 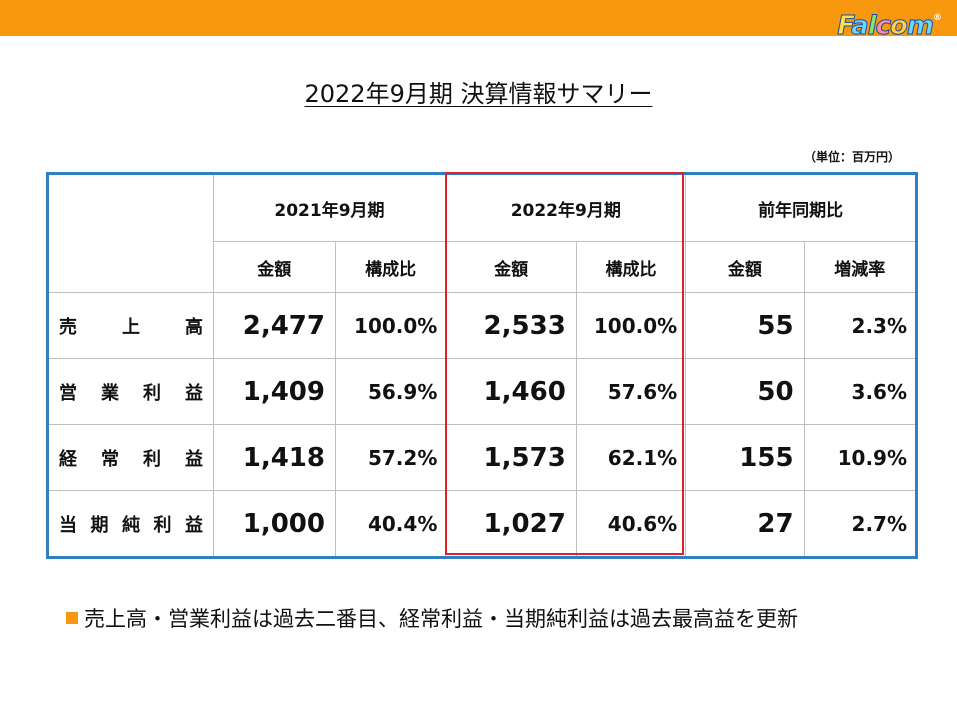 I want to click on falcom-logo: Falcom®, so click(x=889, y=26).